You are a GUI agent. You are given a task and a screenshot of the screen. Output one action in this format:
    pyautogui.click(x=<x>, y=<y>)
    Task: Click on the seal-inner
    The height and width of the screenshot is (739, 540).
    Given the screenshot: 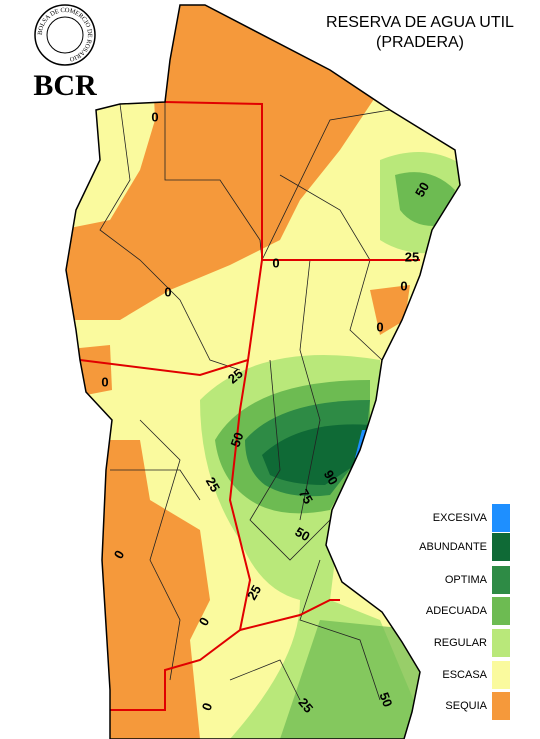 What is the action you would take?
    pyautogui.click(x=65, y=35)
    